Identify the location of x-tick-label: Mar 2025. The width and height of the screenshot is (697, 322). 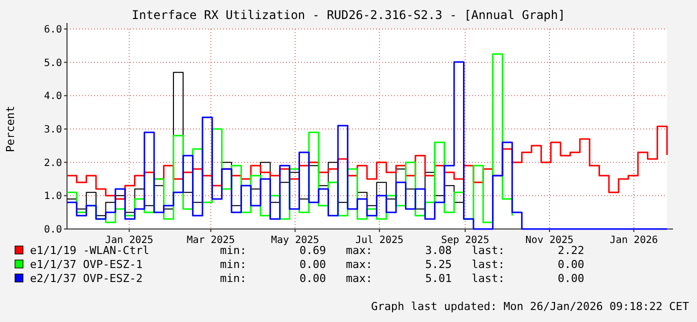
(210, 240).